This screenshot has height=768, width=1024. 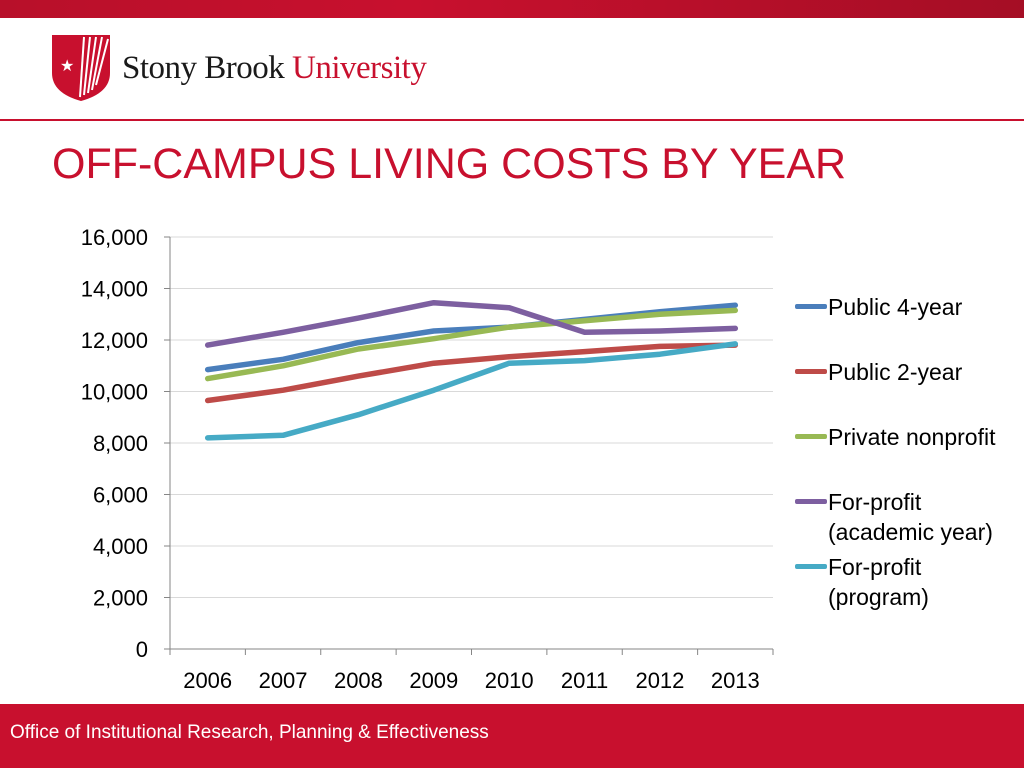 I want to click on slide-title: OFF-CAMPUS LIVING COSTS BY YEAR, so click(x=449, y=164).